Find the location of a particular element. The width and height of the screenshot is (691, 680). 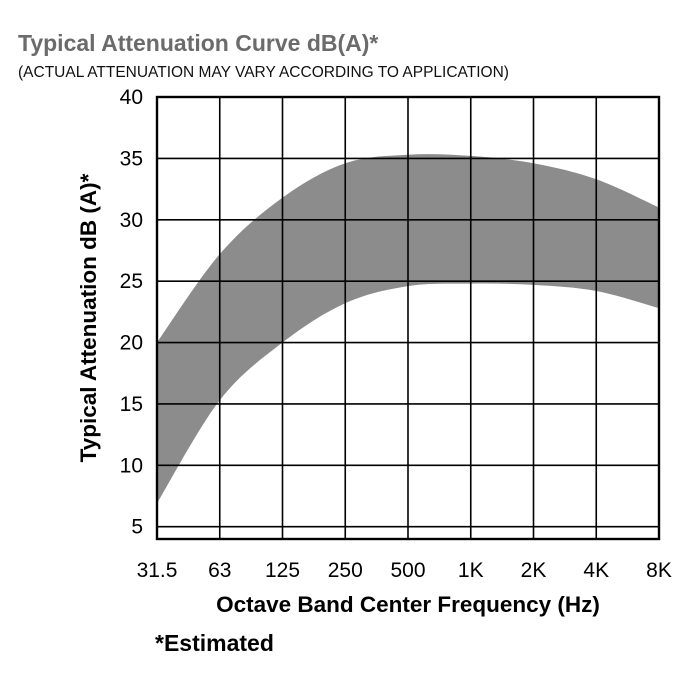

y-tick-label: 5 is located at coordinates (137, 527).